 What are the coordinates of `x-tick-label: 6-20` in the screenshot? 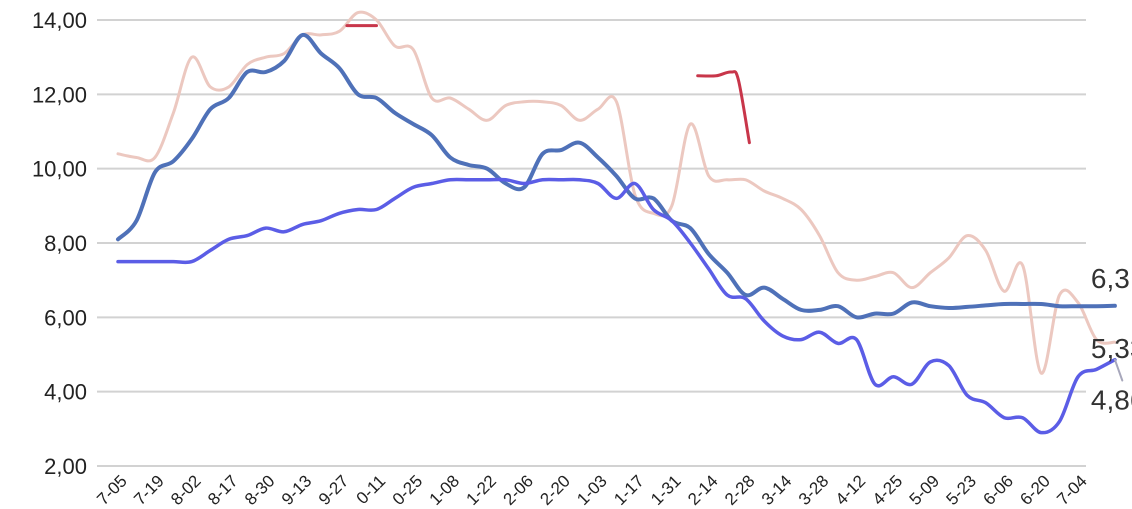 It's located at (1034, 489).